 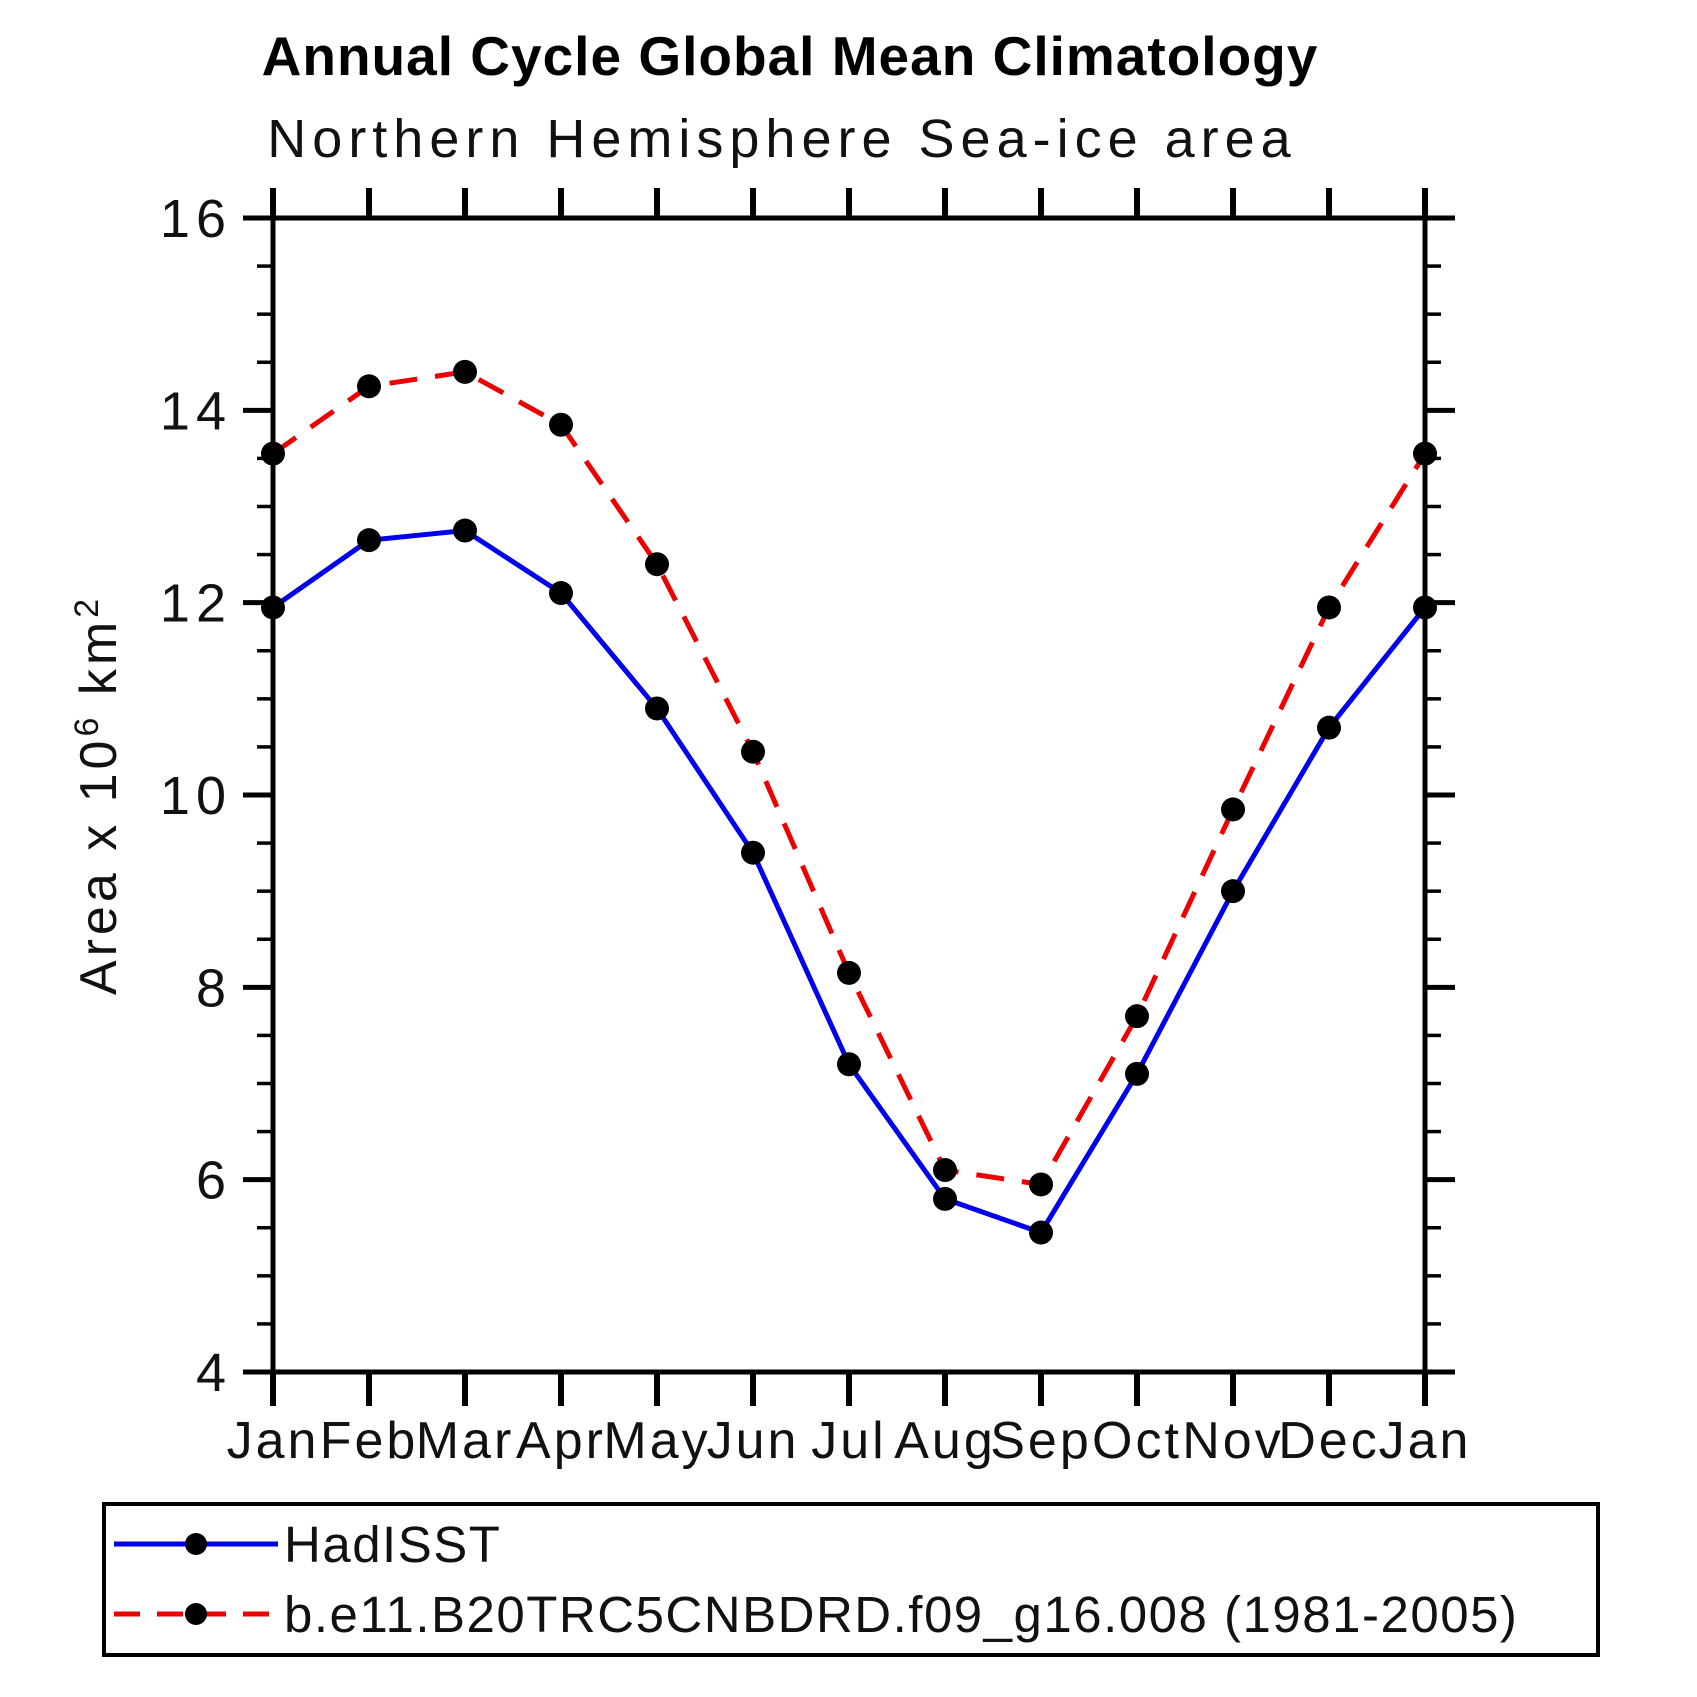 I want to click on x-tick-label: Jun, so click(x=753, y=1441).